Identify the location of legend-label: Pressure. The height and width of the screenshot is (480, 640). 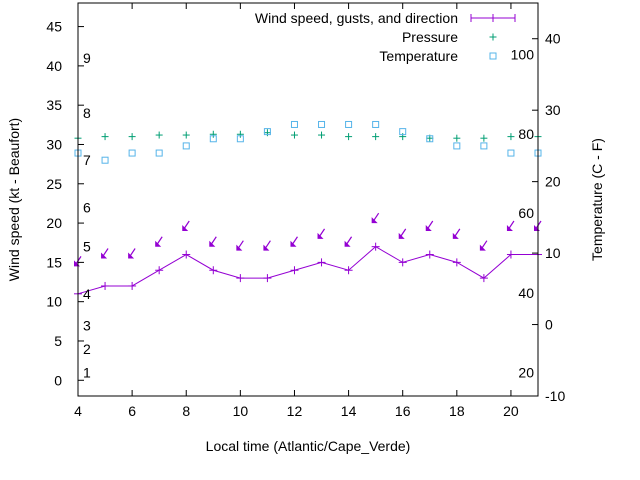
(430, 37).